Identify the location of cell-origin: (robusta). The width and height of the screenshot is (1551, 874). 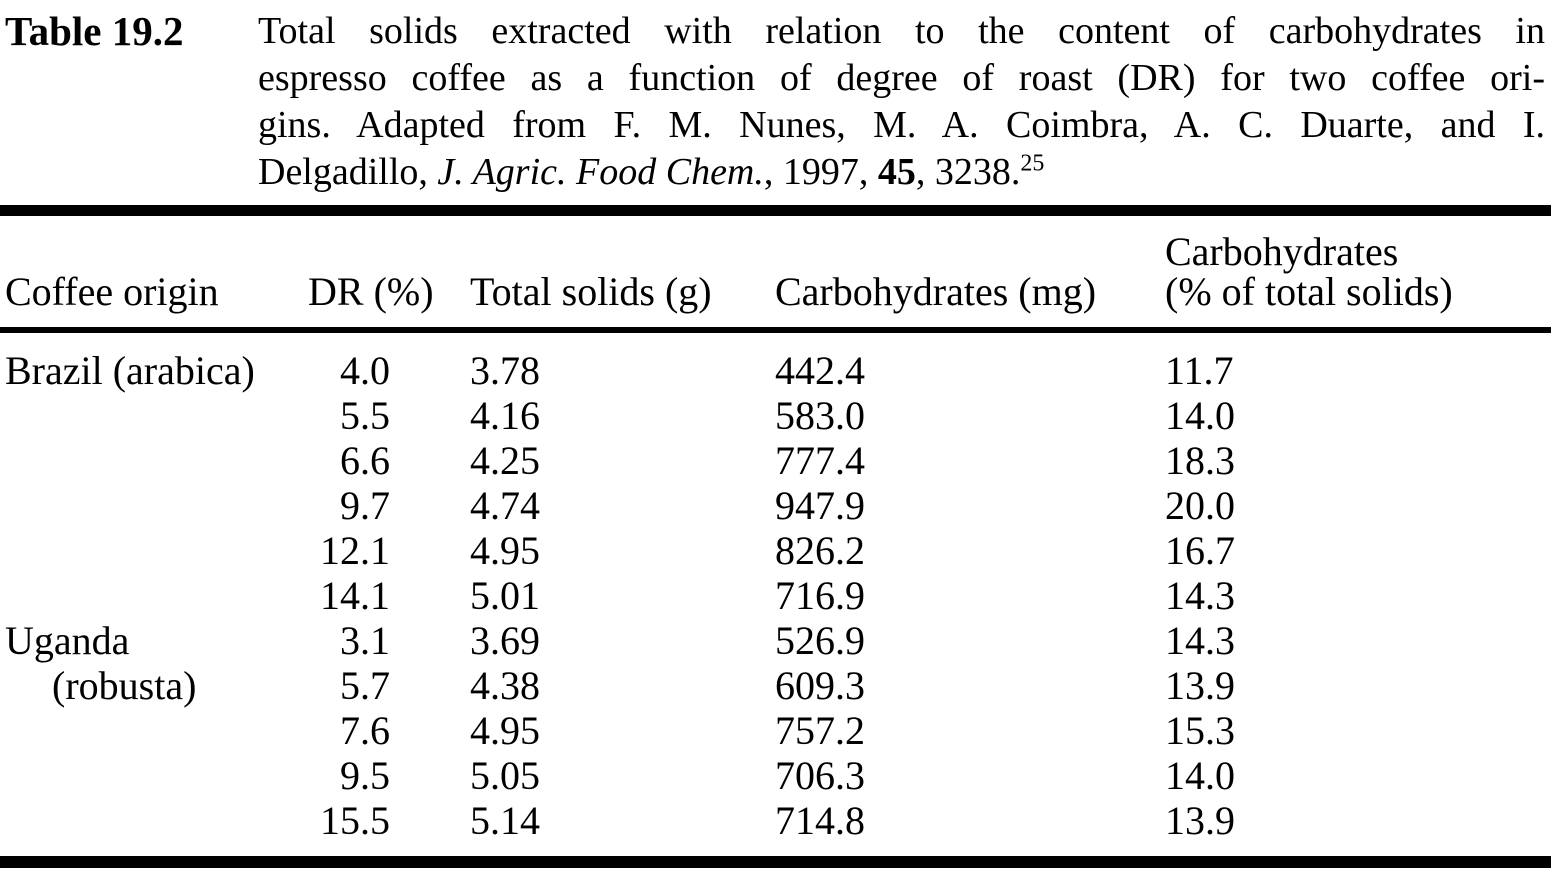
(124, 685).